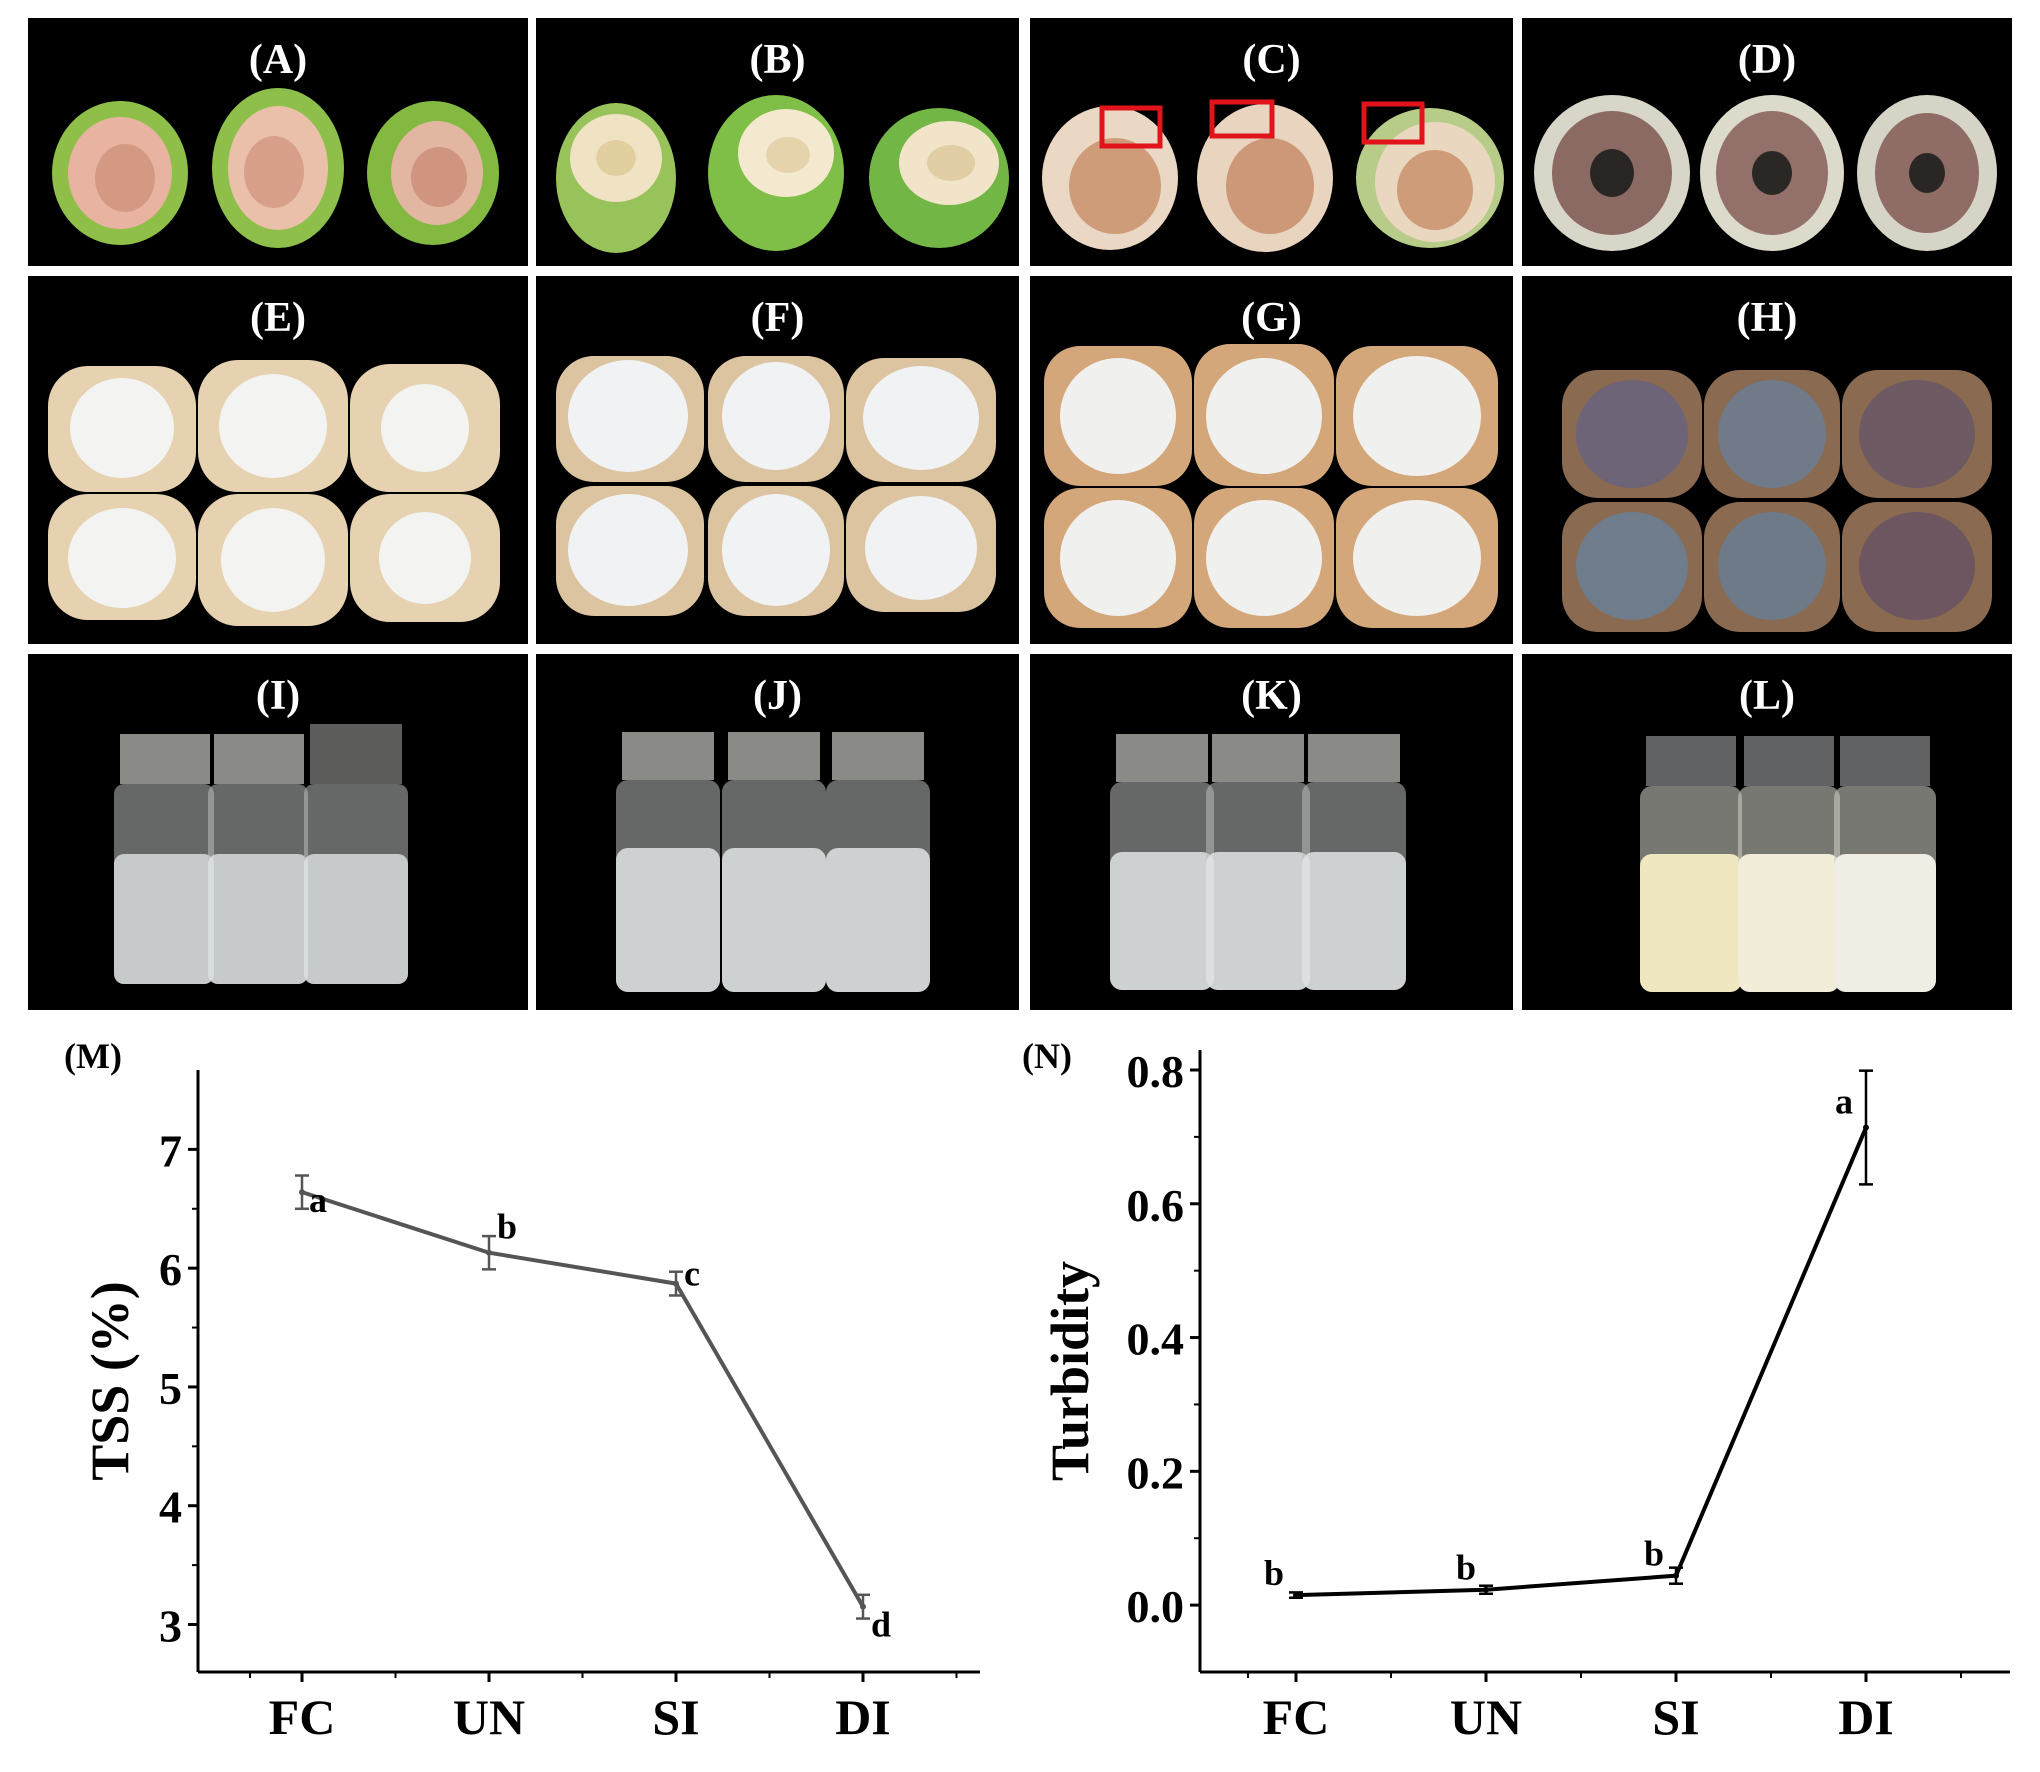  I want to click on panel-label-j: (J), so click(777, 696).